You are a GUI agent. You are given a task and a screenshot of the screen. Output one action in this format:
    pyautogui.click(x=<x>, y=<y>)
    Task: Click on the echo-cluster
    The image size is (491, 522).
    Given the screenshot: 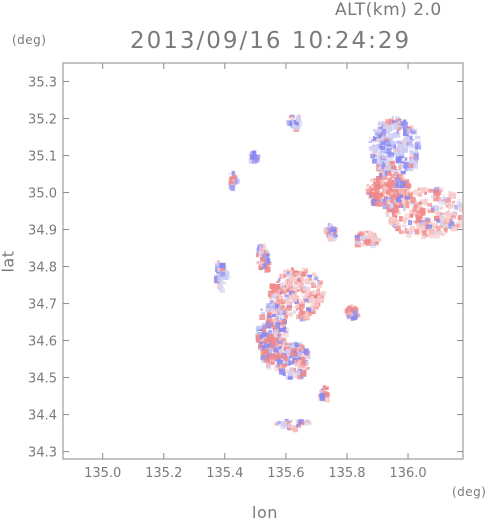 What is the action you would take?
    pyautogui.click(x=330, y=232)
    